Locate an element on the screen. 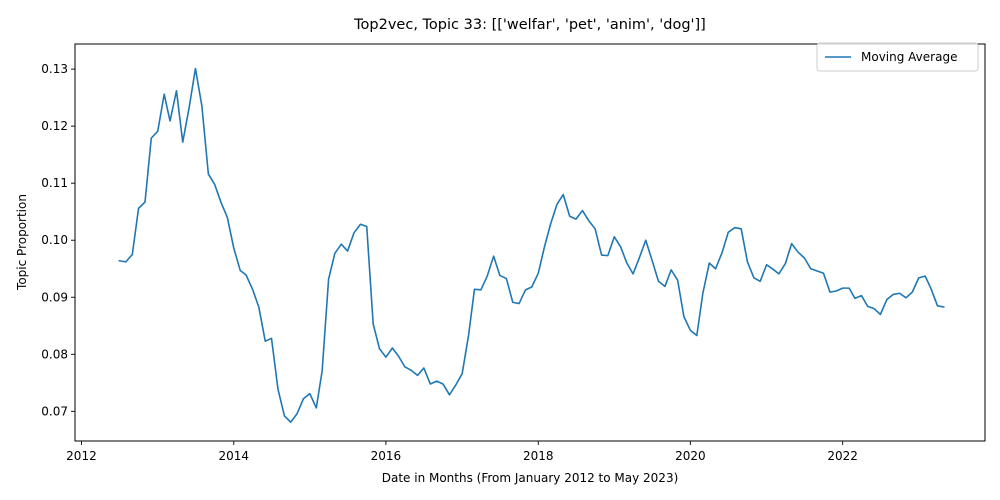 This screenshot has width=1000, height=500. y-tick-label: 0.08 is located at coordinates (54, 354).